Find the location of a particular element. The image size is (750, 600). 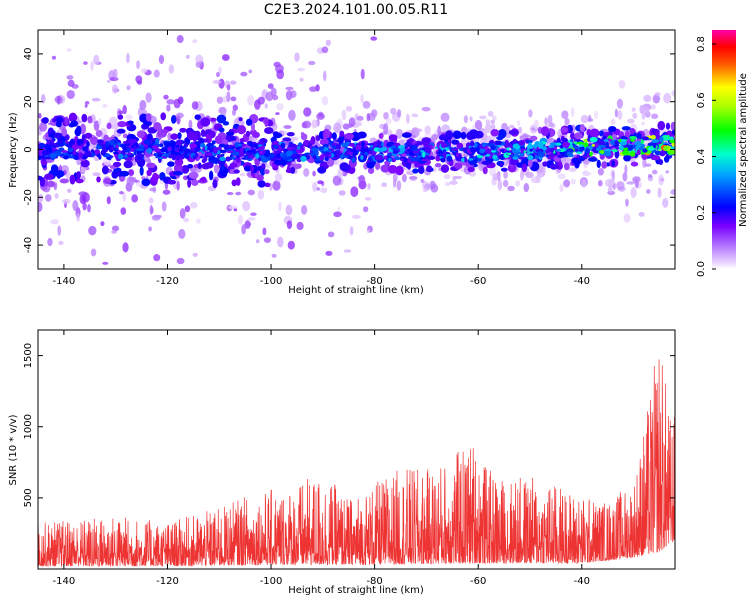

y-tick-label: 40 is located at coordinates (28, 54).